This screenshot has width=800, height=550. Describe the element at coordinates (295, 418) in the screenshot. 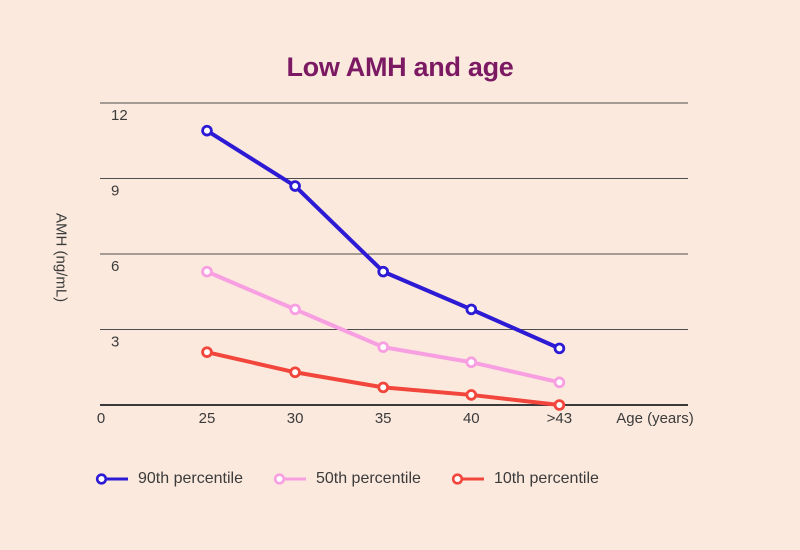

I see `x-tick-label: 30` at that location.